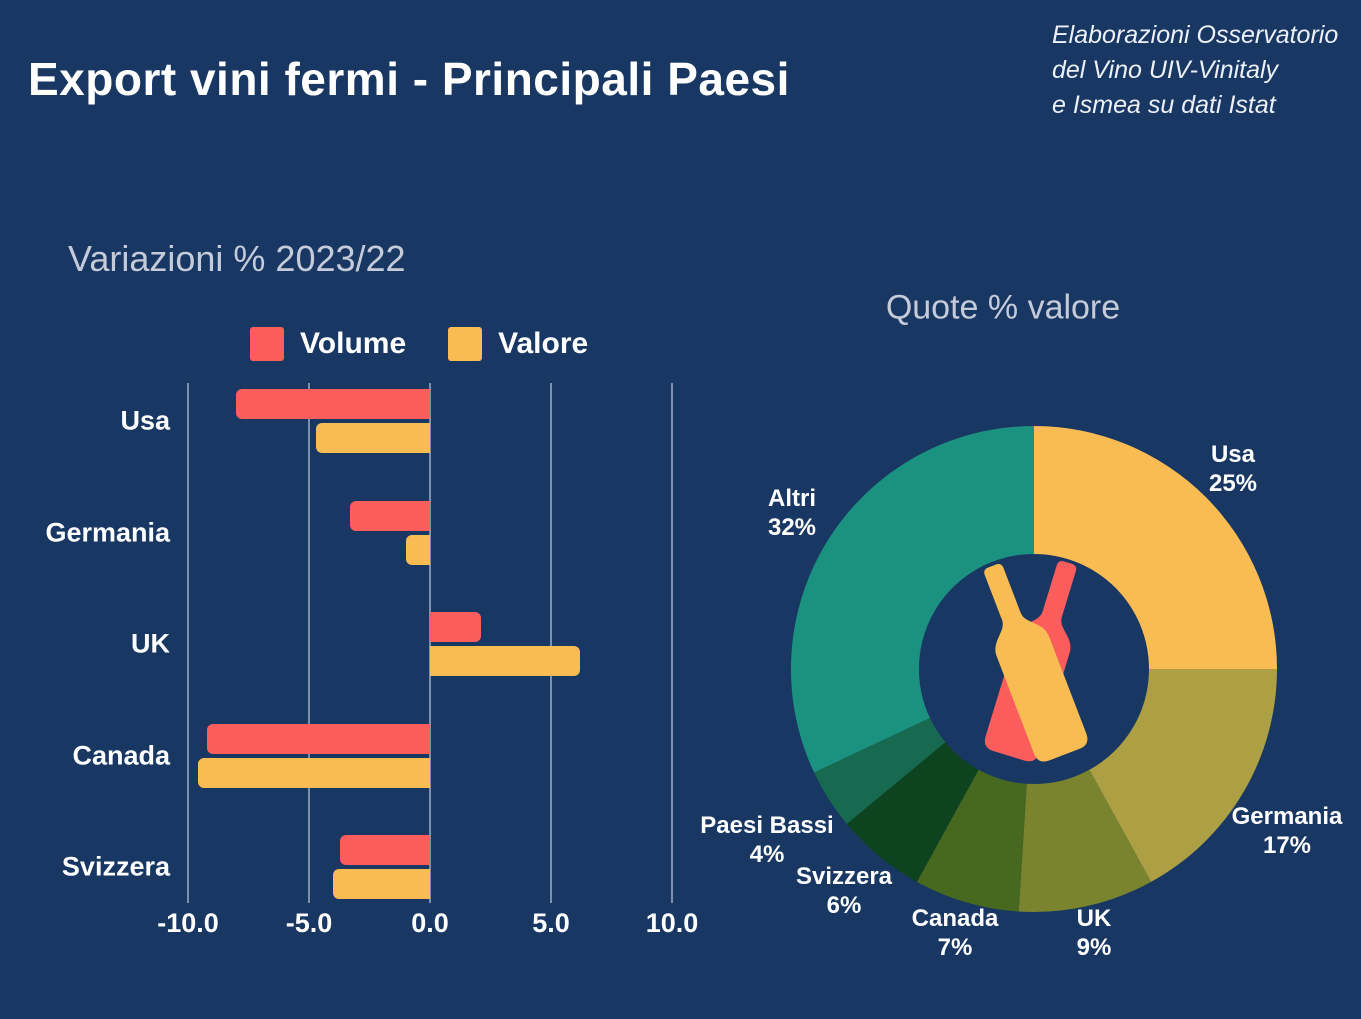  I want to click on donut-slice-uk, so click(1085, 840).